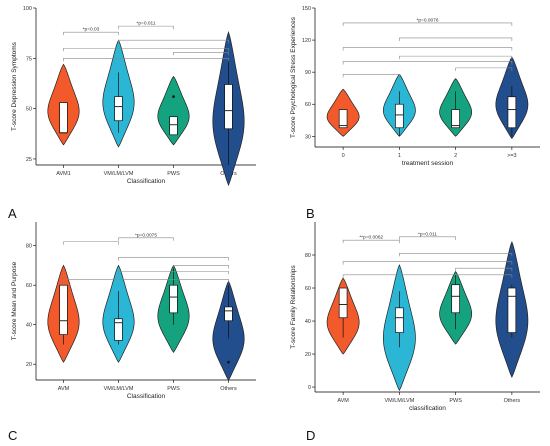 This screenshot has height=446, width=550. What do you see at coordinates (306, 41) in the screenshot?
I see `y-tick-label: 120` at bounding box center [306, 41].